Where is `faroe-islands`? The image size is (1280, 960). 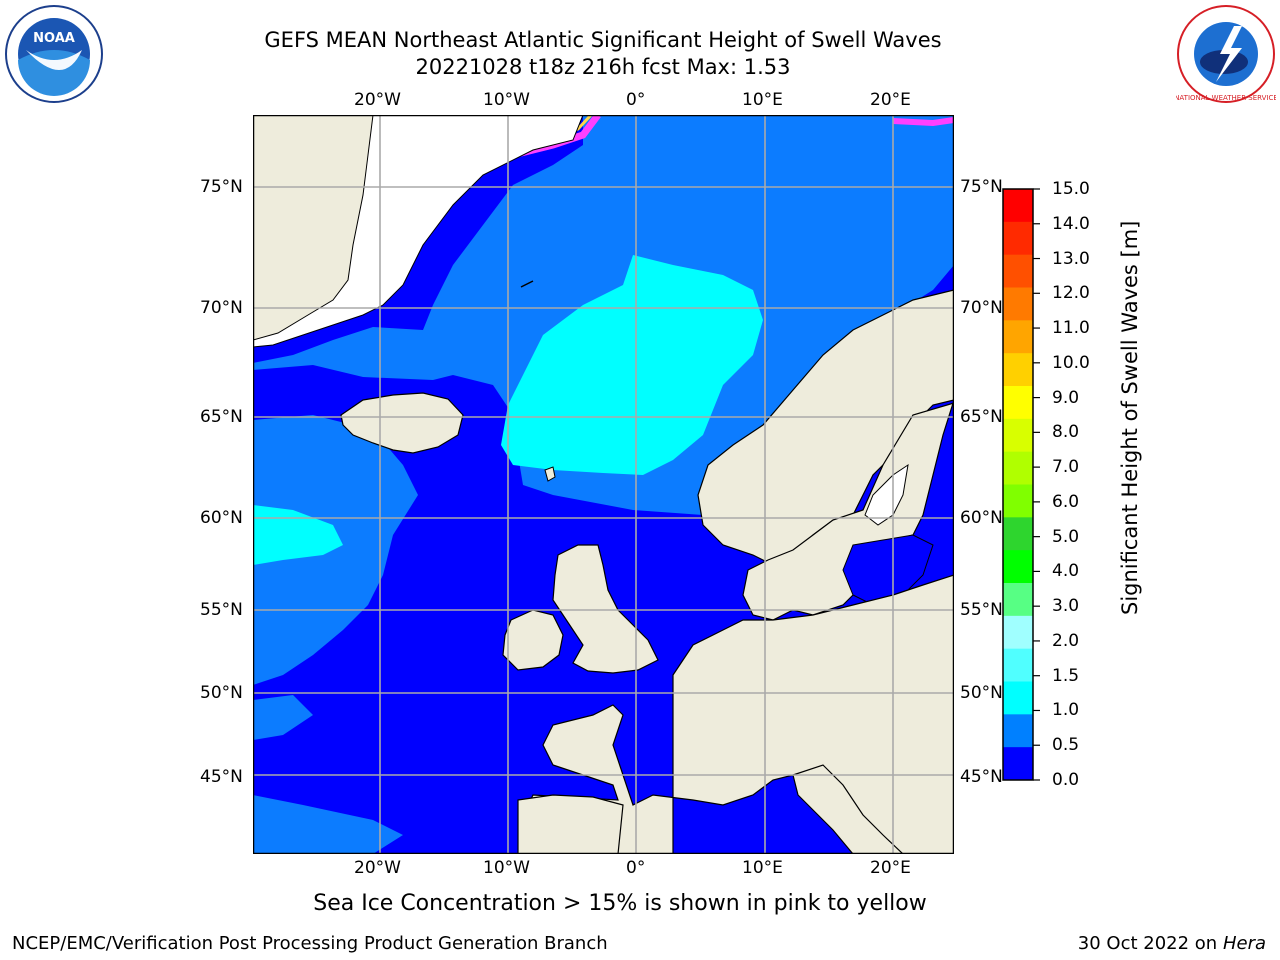 faroe-islands is located at coordinates (550, 474).